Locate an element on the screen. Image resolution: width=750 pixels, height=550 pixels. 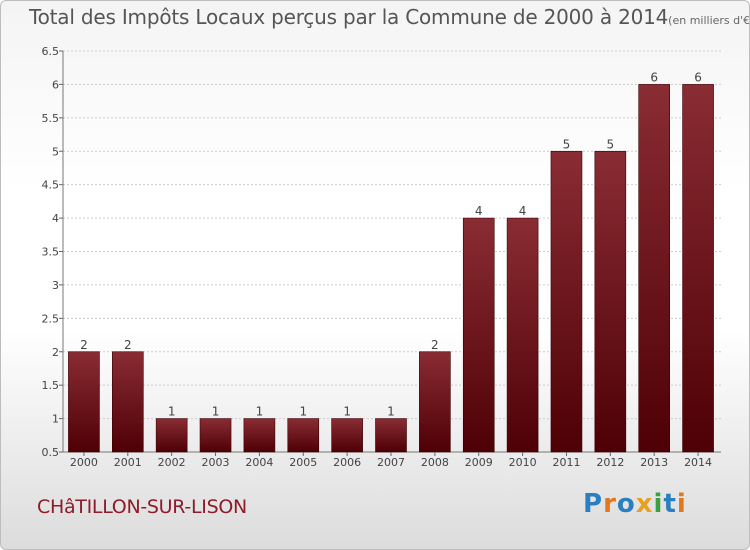
x-tick-label: 2006 is located at coordinates (347, 462).